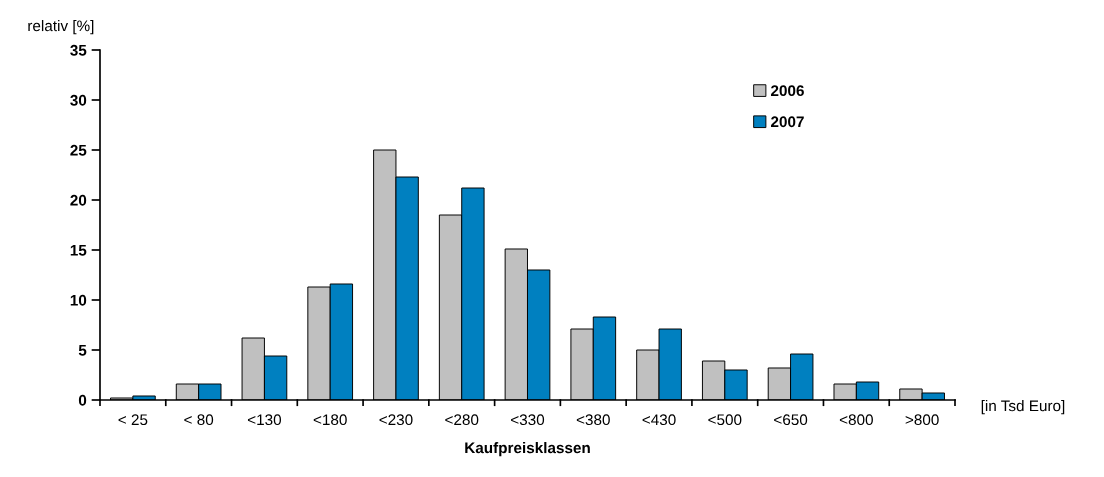  What do you see at coordinates (82, 400) in the screenshot?
I see `y-tick-label: 0` at bounding box center [82, 400].